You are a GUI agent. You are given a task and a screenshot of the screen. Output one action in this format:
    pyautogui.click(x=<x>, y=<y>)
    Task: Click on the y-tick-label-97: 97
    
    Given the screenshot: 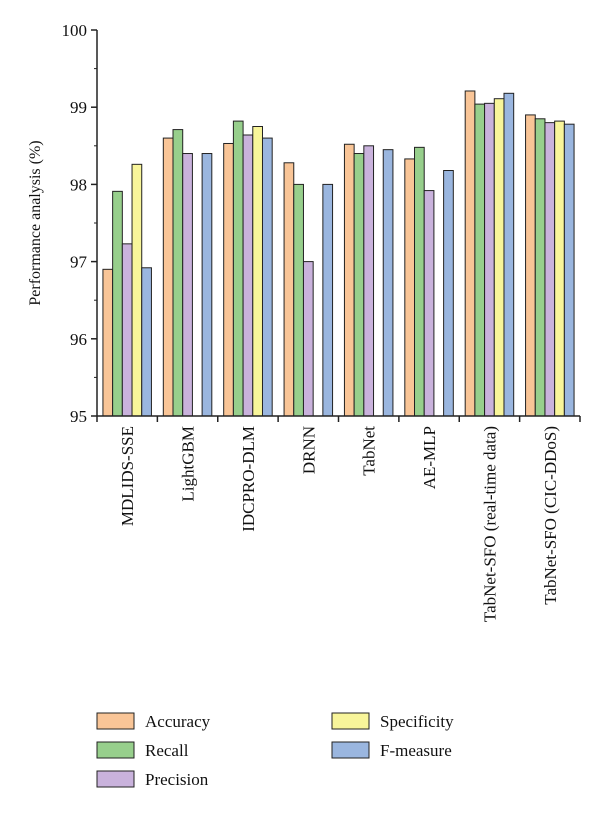 What is the action you would take?
    pyautogui.click(x=79, y=262)
    